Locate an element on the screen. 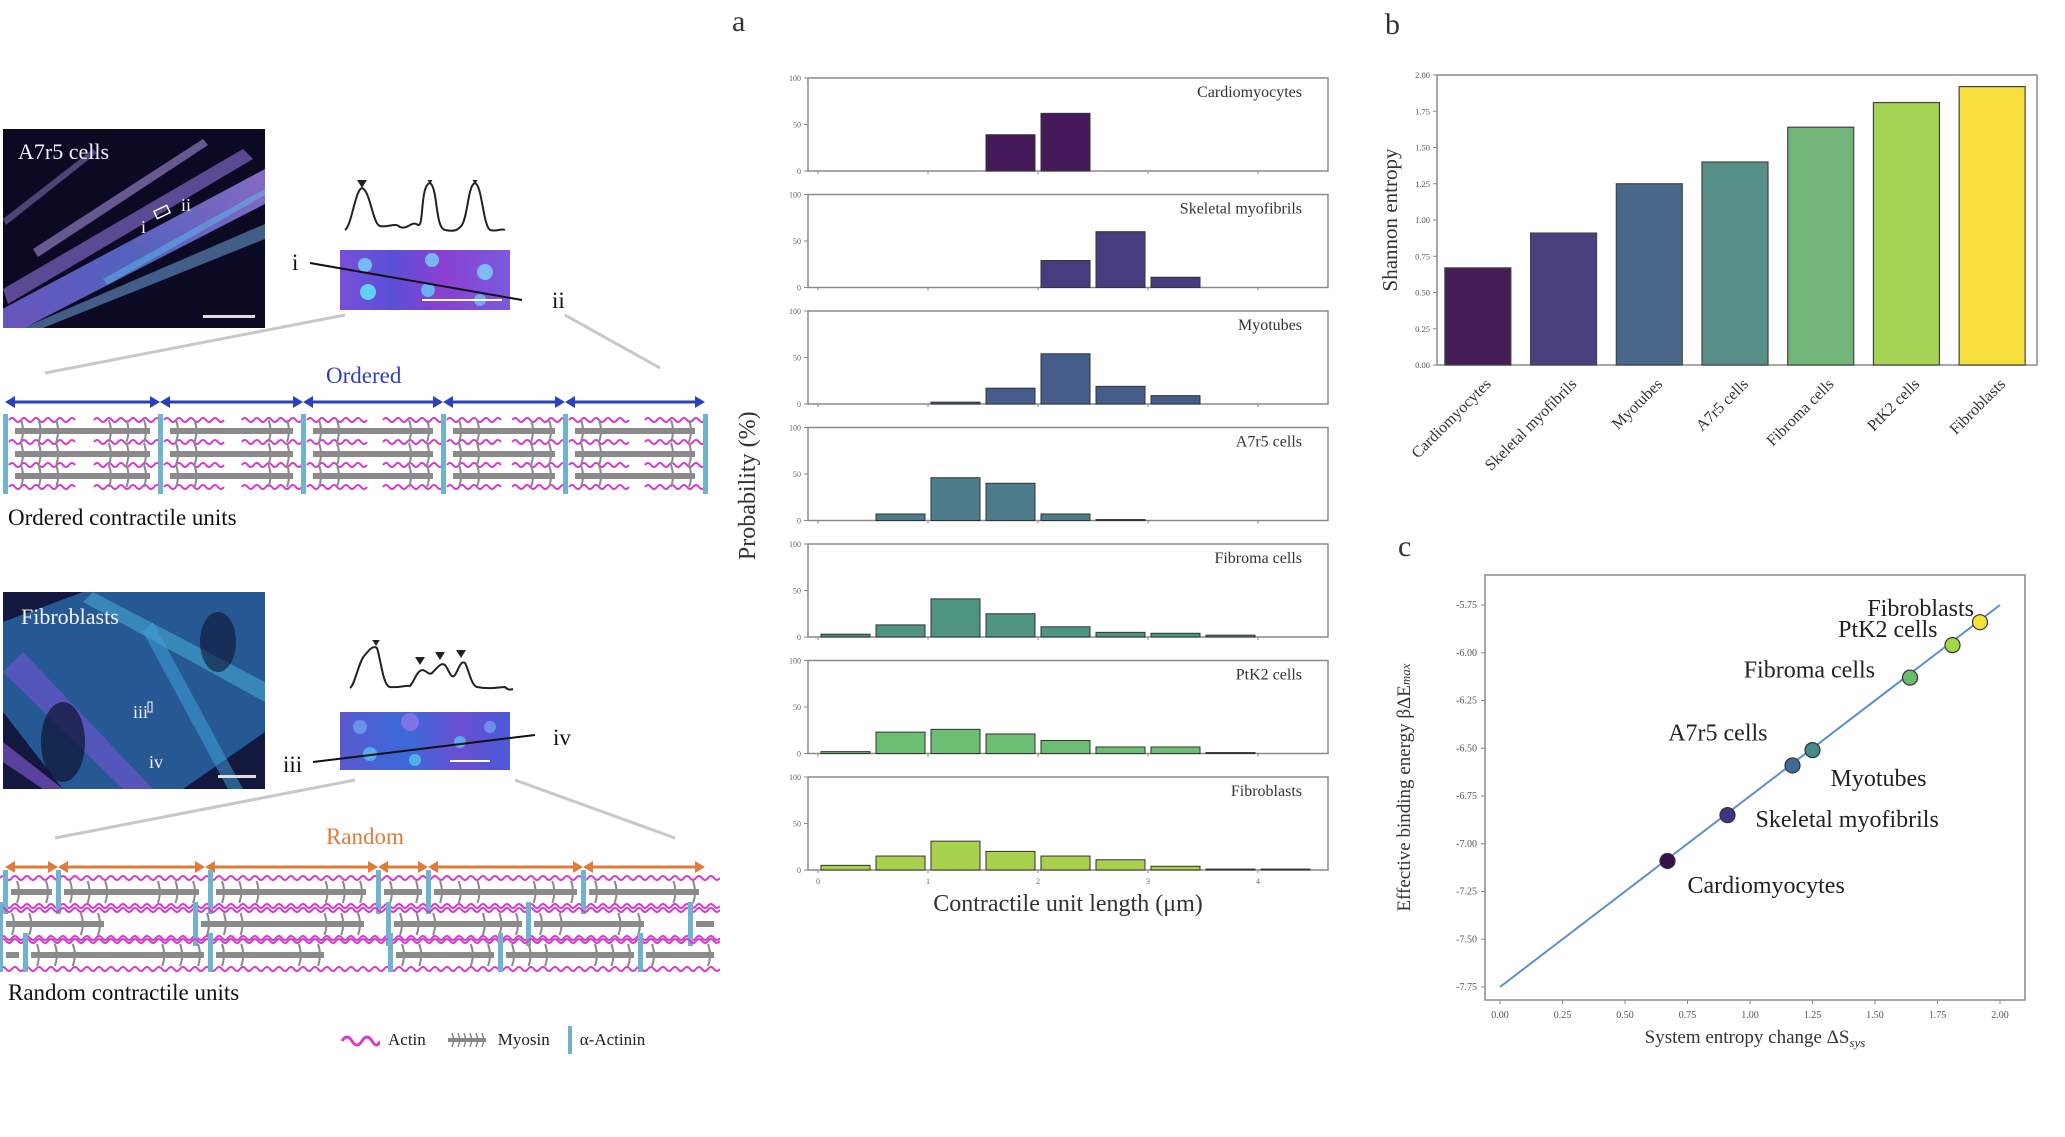  point-label: Fibroblasts is located at coordinates (1920, 609).